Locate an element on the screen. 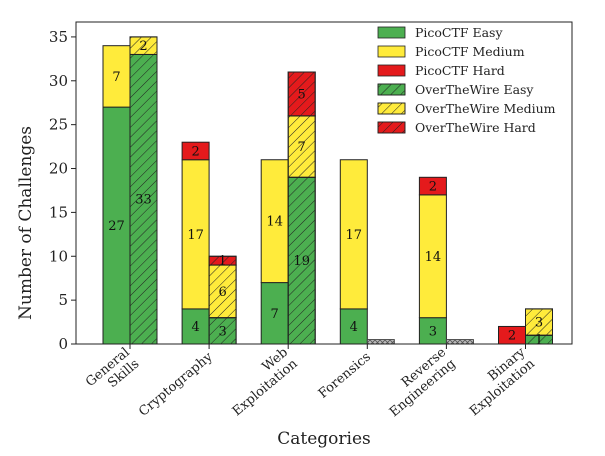 The image size is (605, 456). x-tick-label: BinaryExploitation is located at coordinates (497, 382).